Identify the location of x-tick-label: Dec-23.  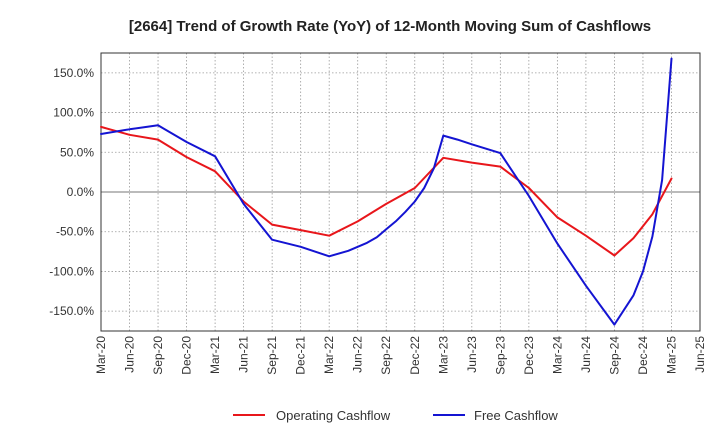
(529, 355).